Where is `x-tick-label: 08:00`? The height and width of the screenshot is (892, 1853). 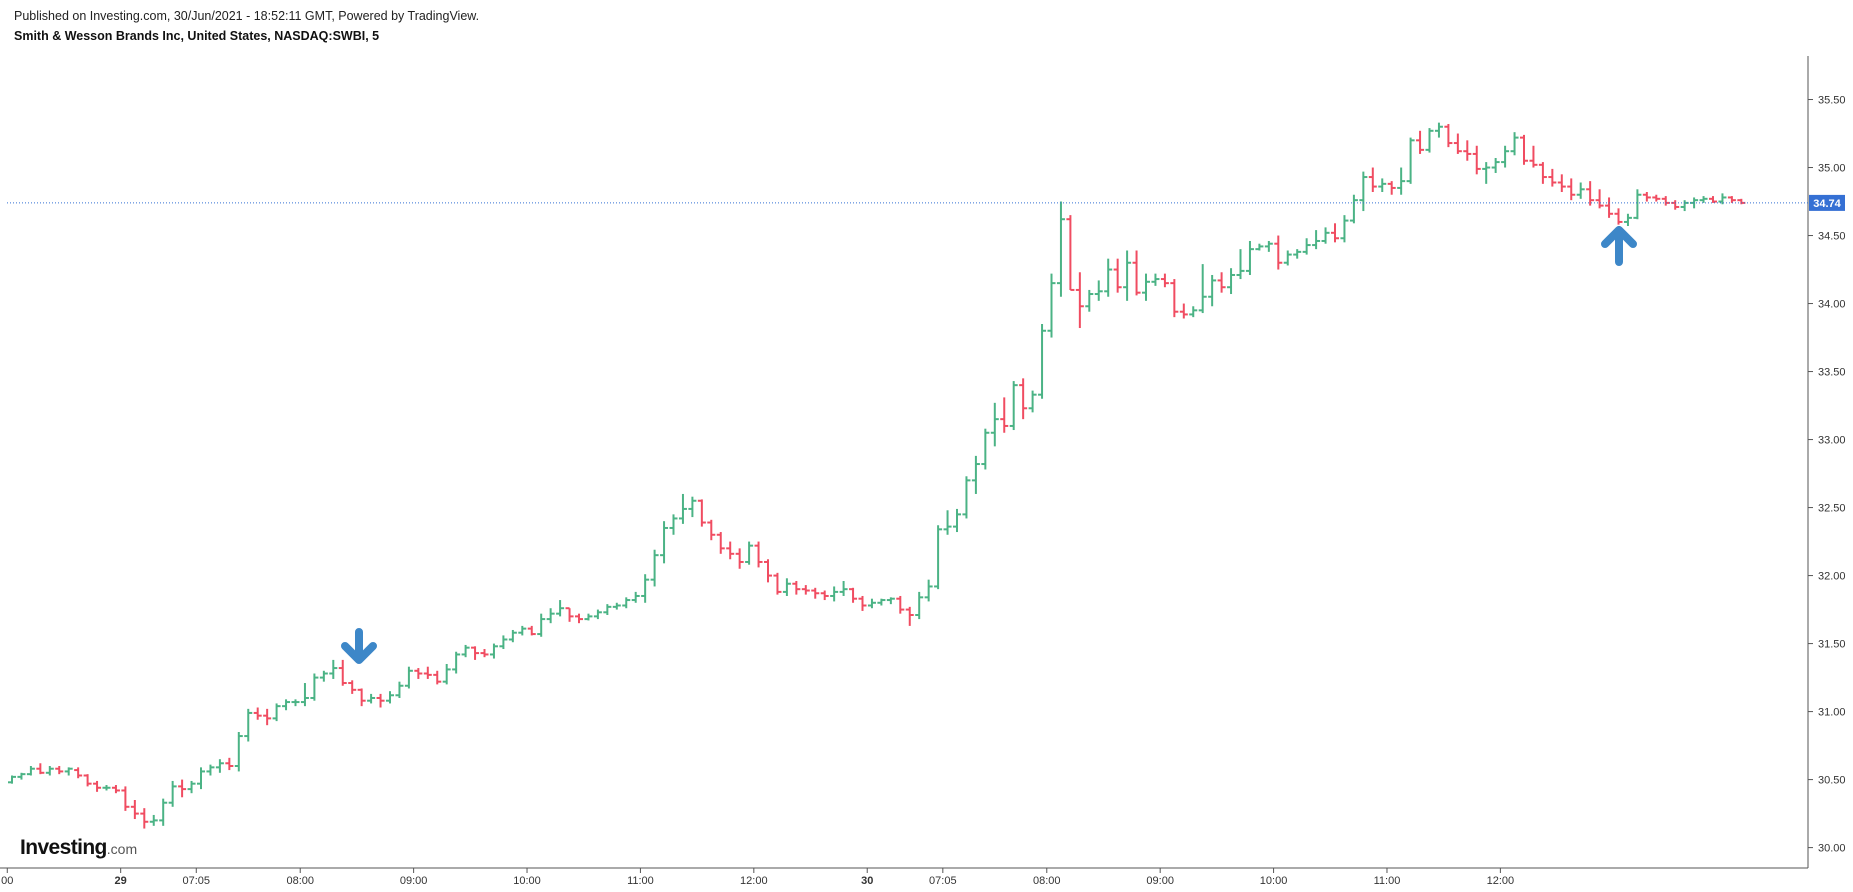 x-tick-label: 08:00 is located at coordinates (300, 881).